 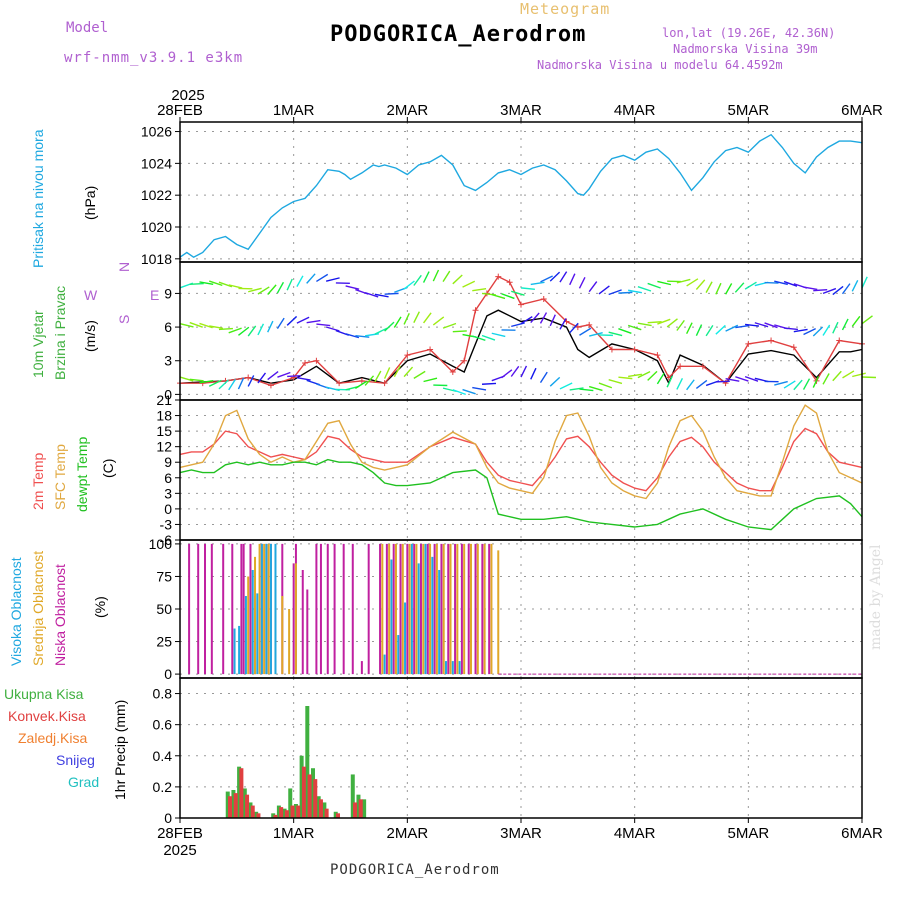 I want to click on x-tick-label-top: 28FEB, so click(x=180, y=110).